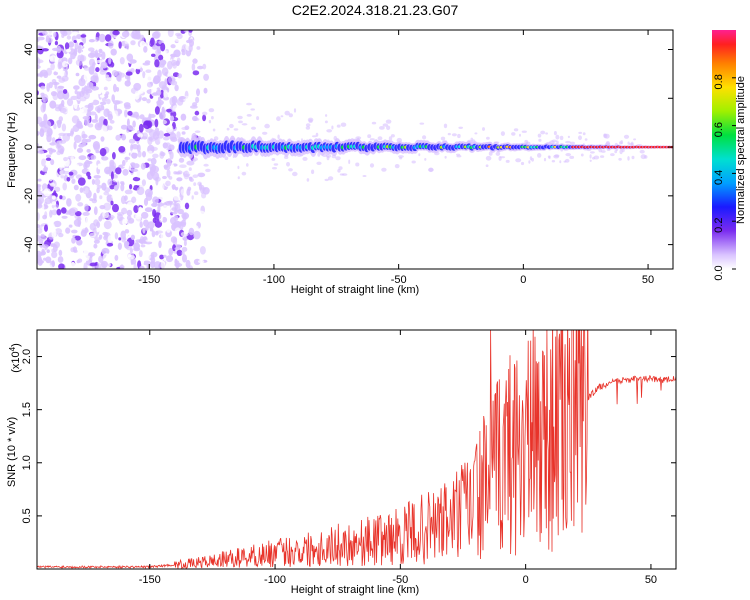 The width and height of the screenshot is (750, 600). What do you see at coordinates (16, 361) in the screenshot?
I see `snr-scale-prefix: (x10` at bounding box center [16, 361].